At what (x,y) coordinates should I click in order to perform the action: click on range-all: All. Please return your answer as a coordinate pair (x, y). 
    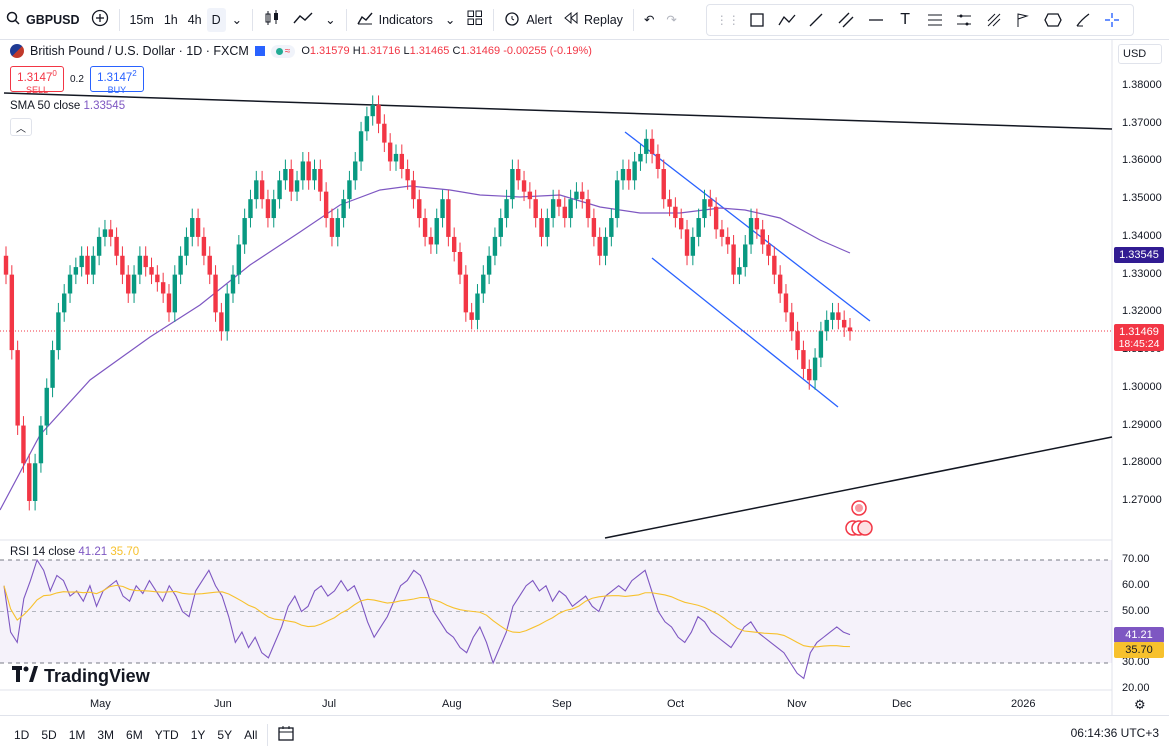
    Looking at the image, I should click on (251, 734).